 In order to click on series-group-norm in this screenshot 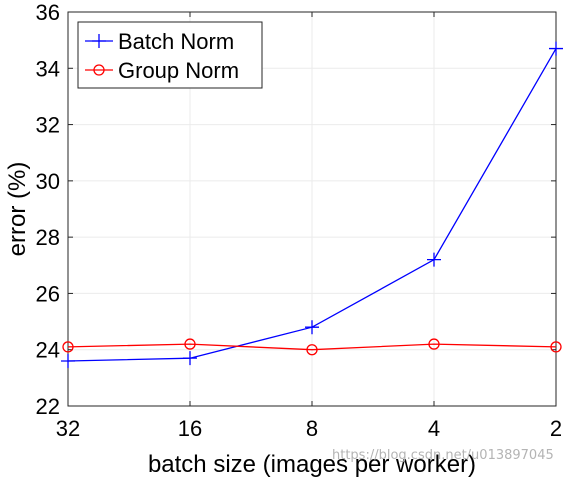, I will do `click(312, 347)`.